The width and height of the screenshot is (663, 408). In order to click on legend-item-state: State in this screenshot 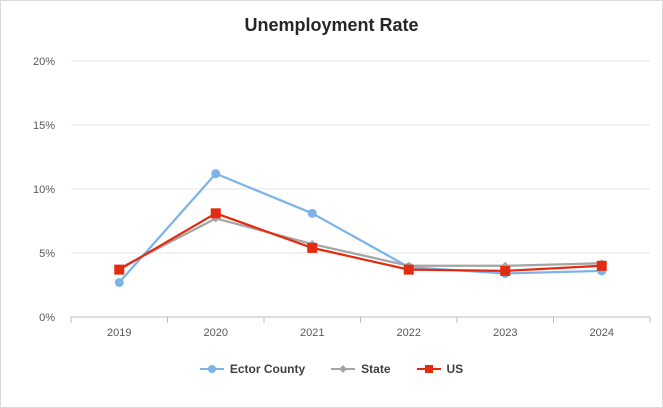, I will do `click(361, 369)`.